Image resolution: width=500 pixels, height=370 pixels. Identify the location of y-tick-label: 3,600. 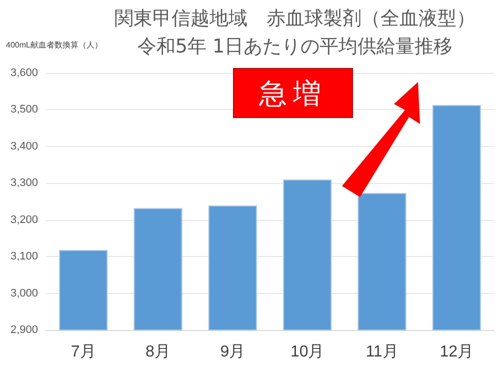
(24, 73).